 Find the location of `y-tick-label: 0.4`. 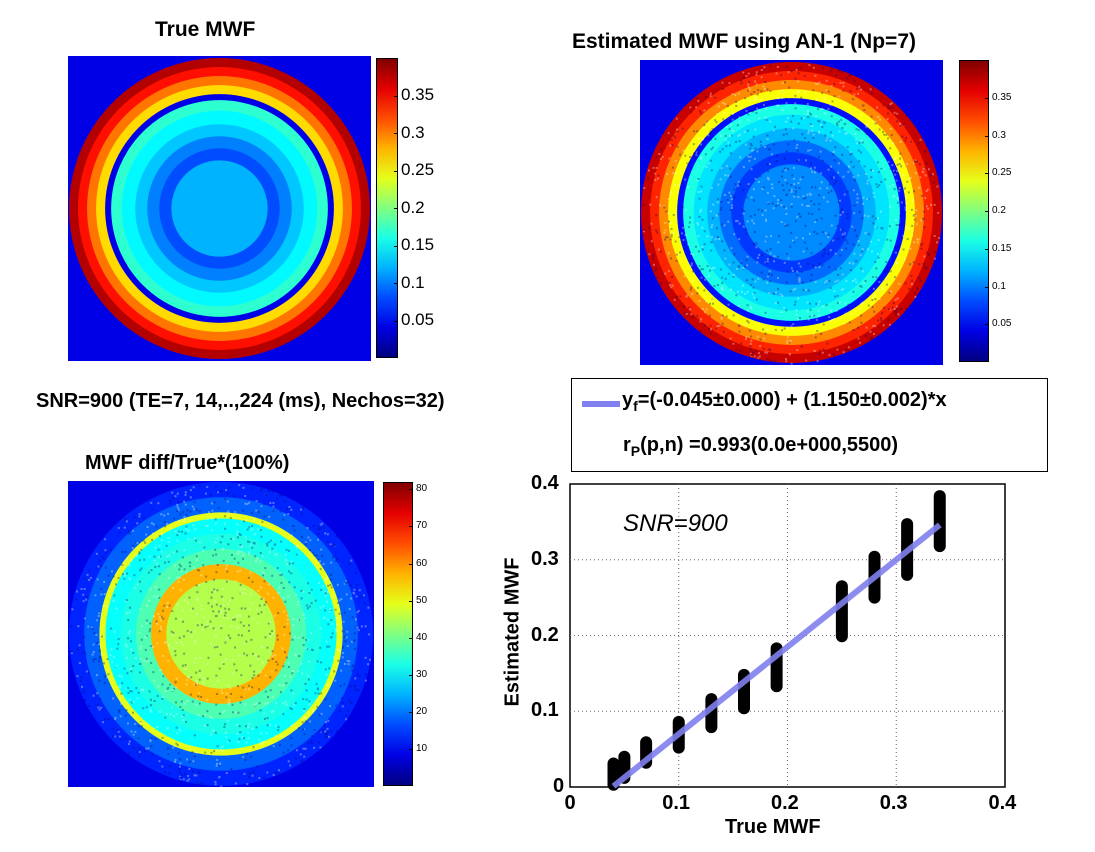

y-tick-label: 0.4 is located at coordinates (545, 483).